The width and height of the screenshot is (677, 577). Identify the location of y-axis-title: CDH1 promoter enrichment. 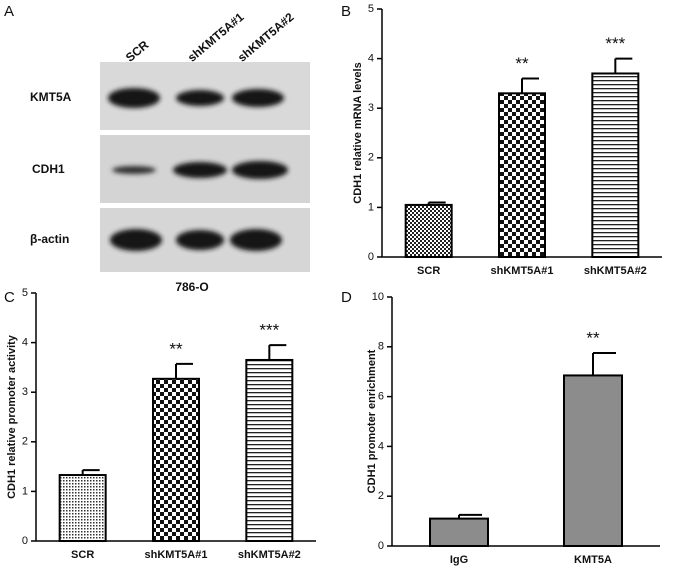
(372, 421).